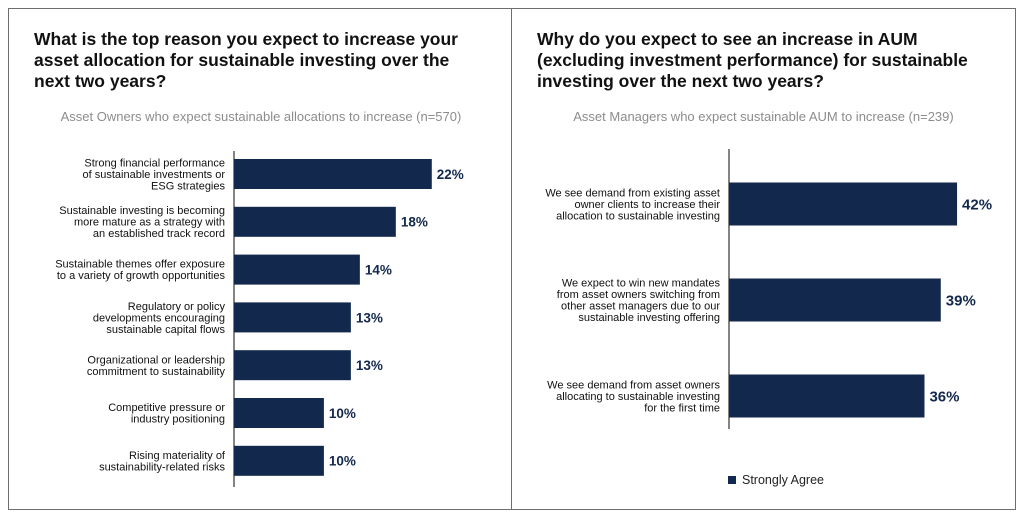 Image resolution: width=1024 pixels, height=518 pixels. What do you see at coordinates (783, 480) in the screenshot?
I see `legend-label: Strongly Agree` at bounding box center [783, 480].